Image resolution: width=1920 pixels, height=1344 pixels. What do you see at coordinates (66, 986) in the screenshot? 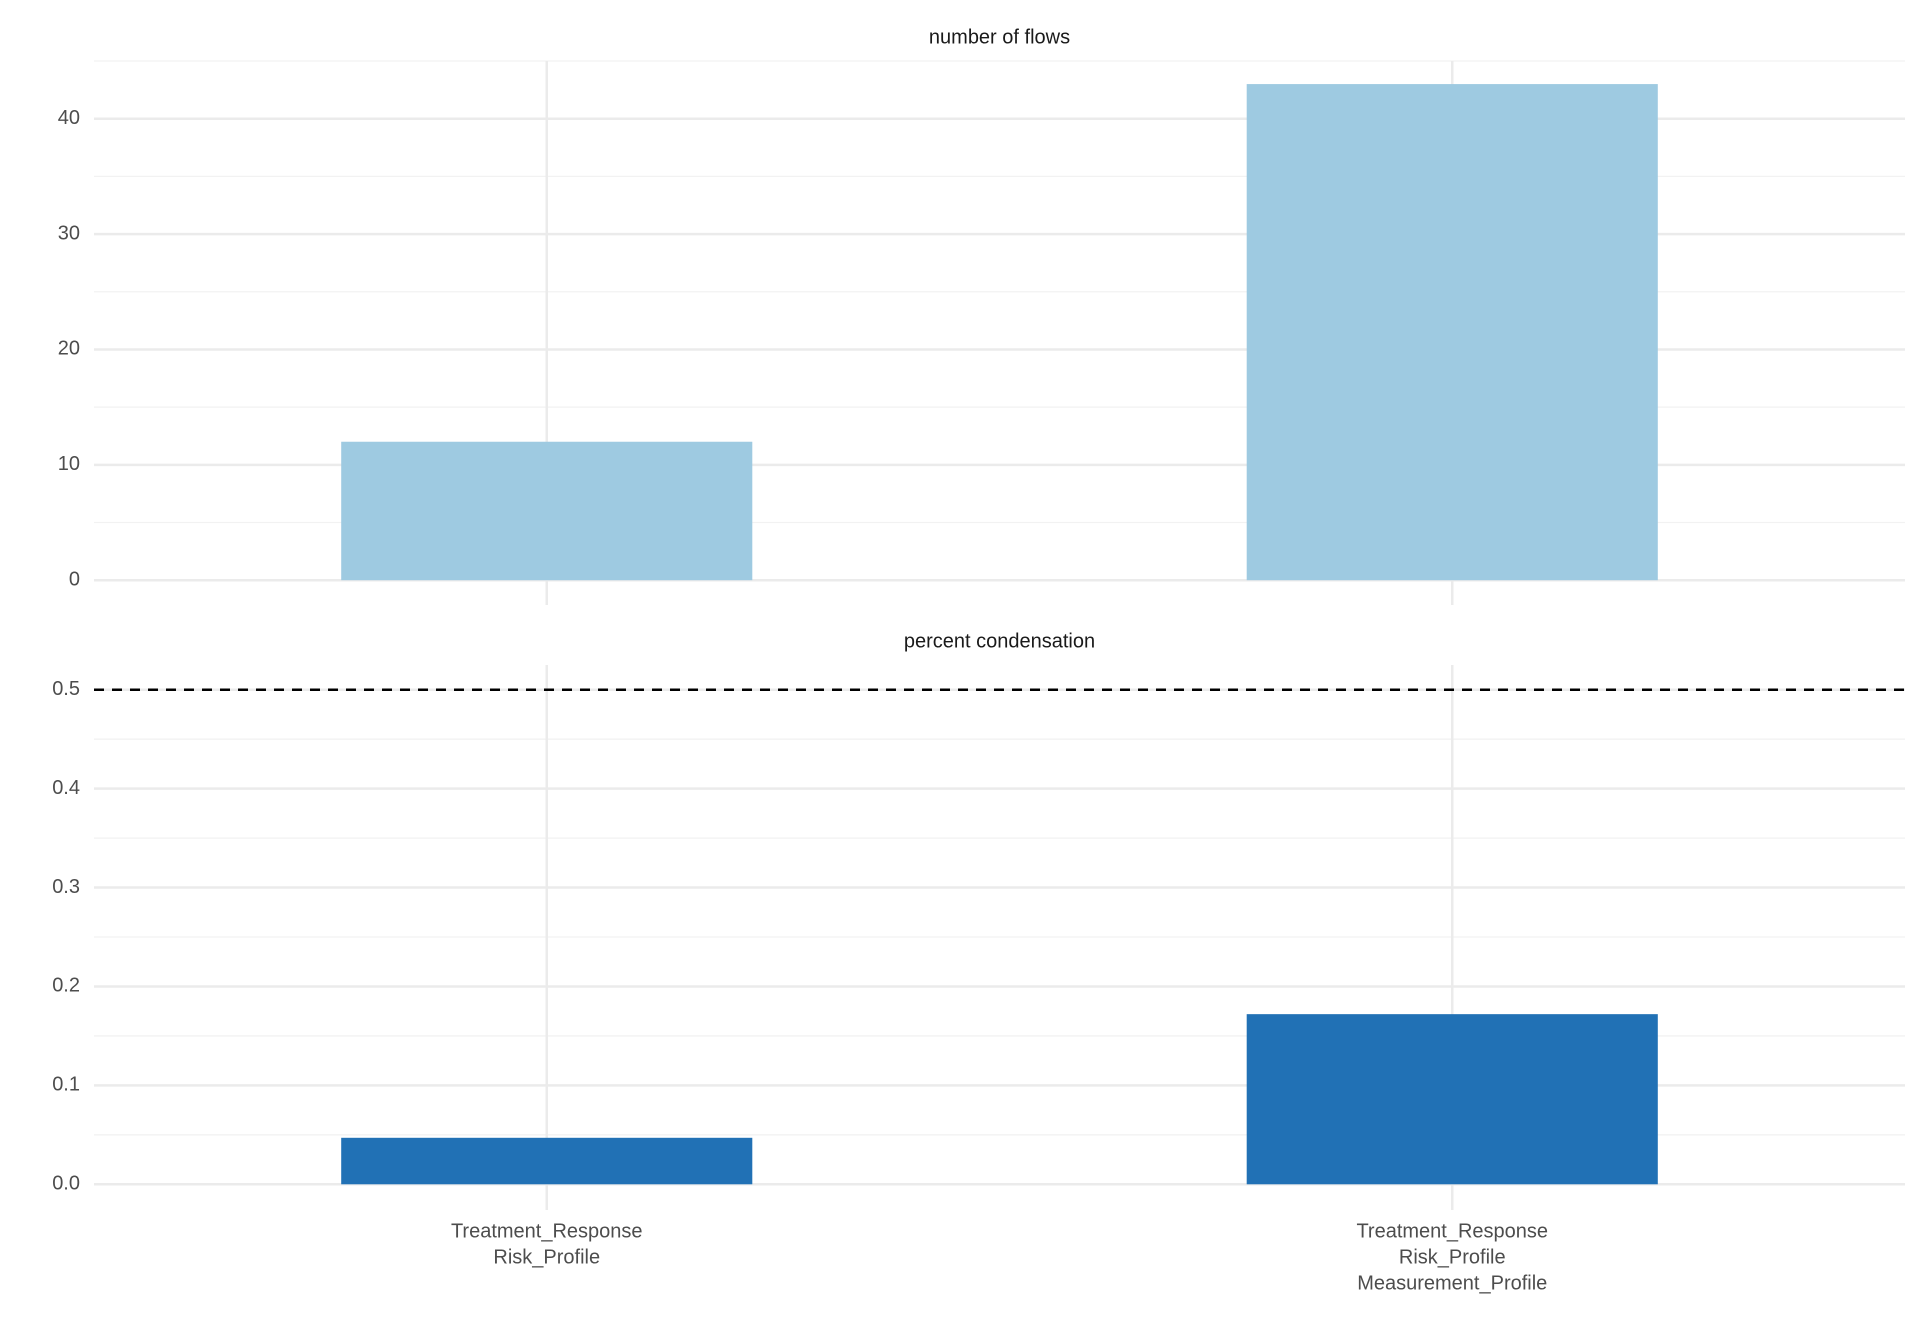
I see `y-tick-label: 0.2` at bounding box center [66, 986].